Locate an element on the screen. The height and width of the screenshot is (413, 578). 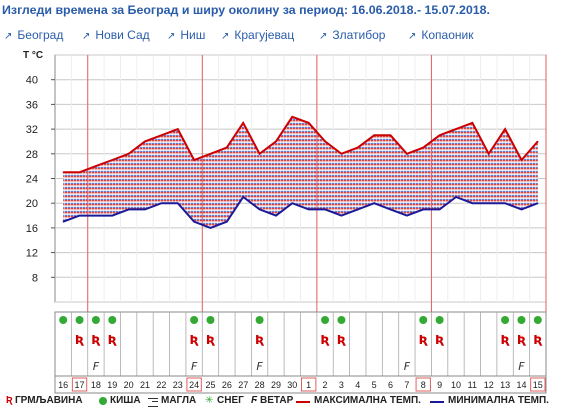
y-tick-label: 40 is located at coordinates (32, 81).